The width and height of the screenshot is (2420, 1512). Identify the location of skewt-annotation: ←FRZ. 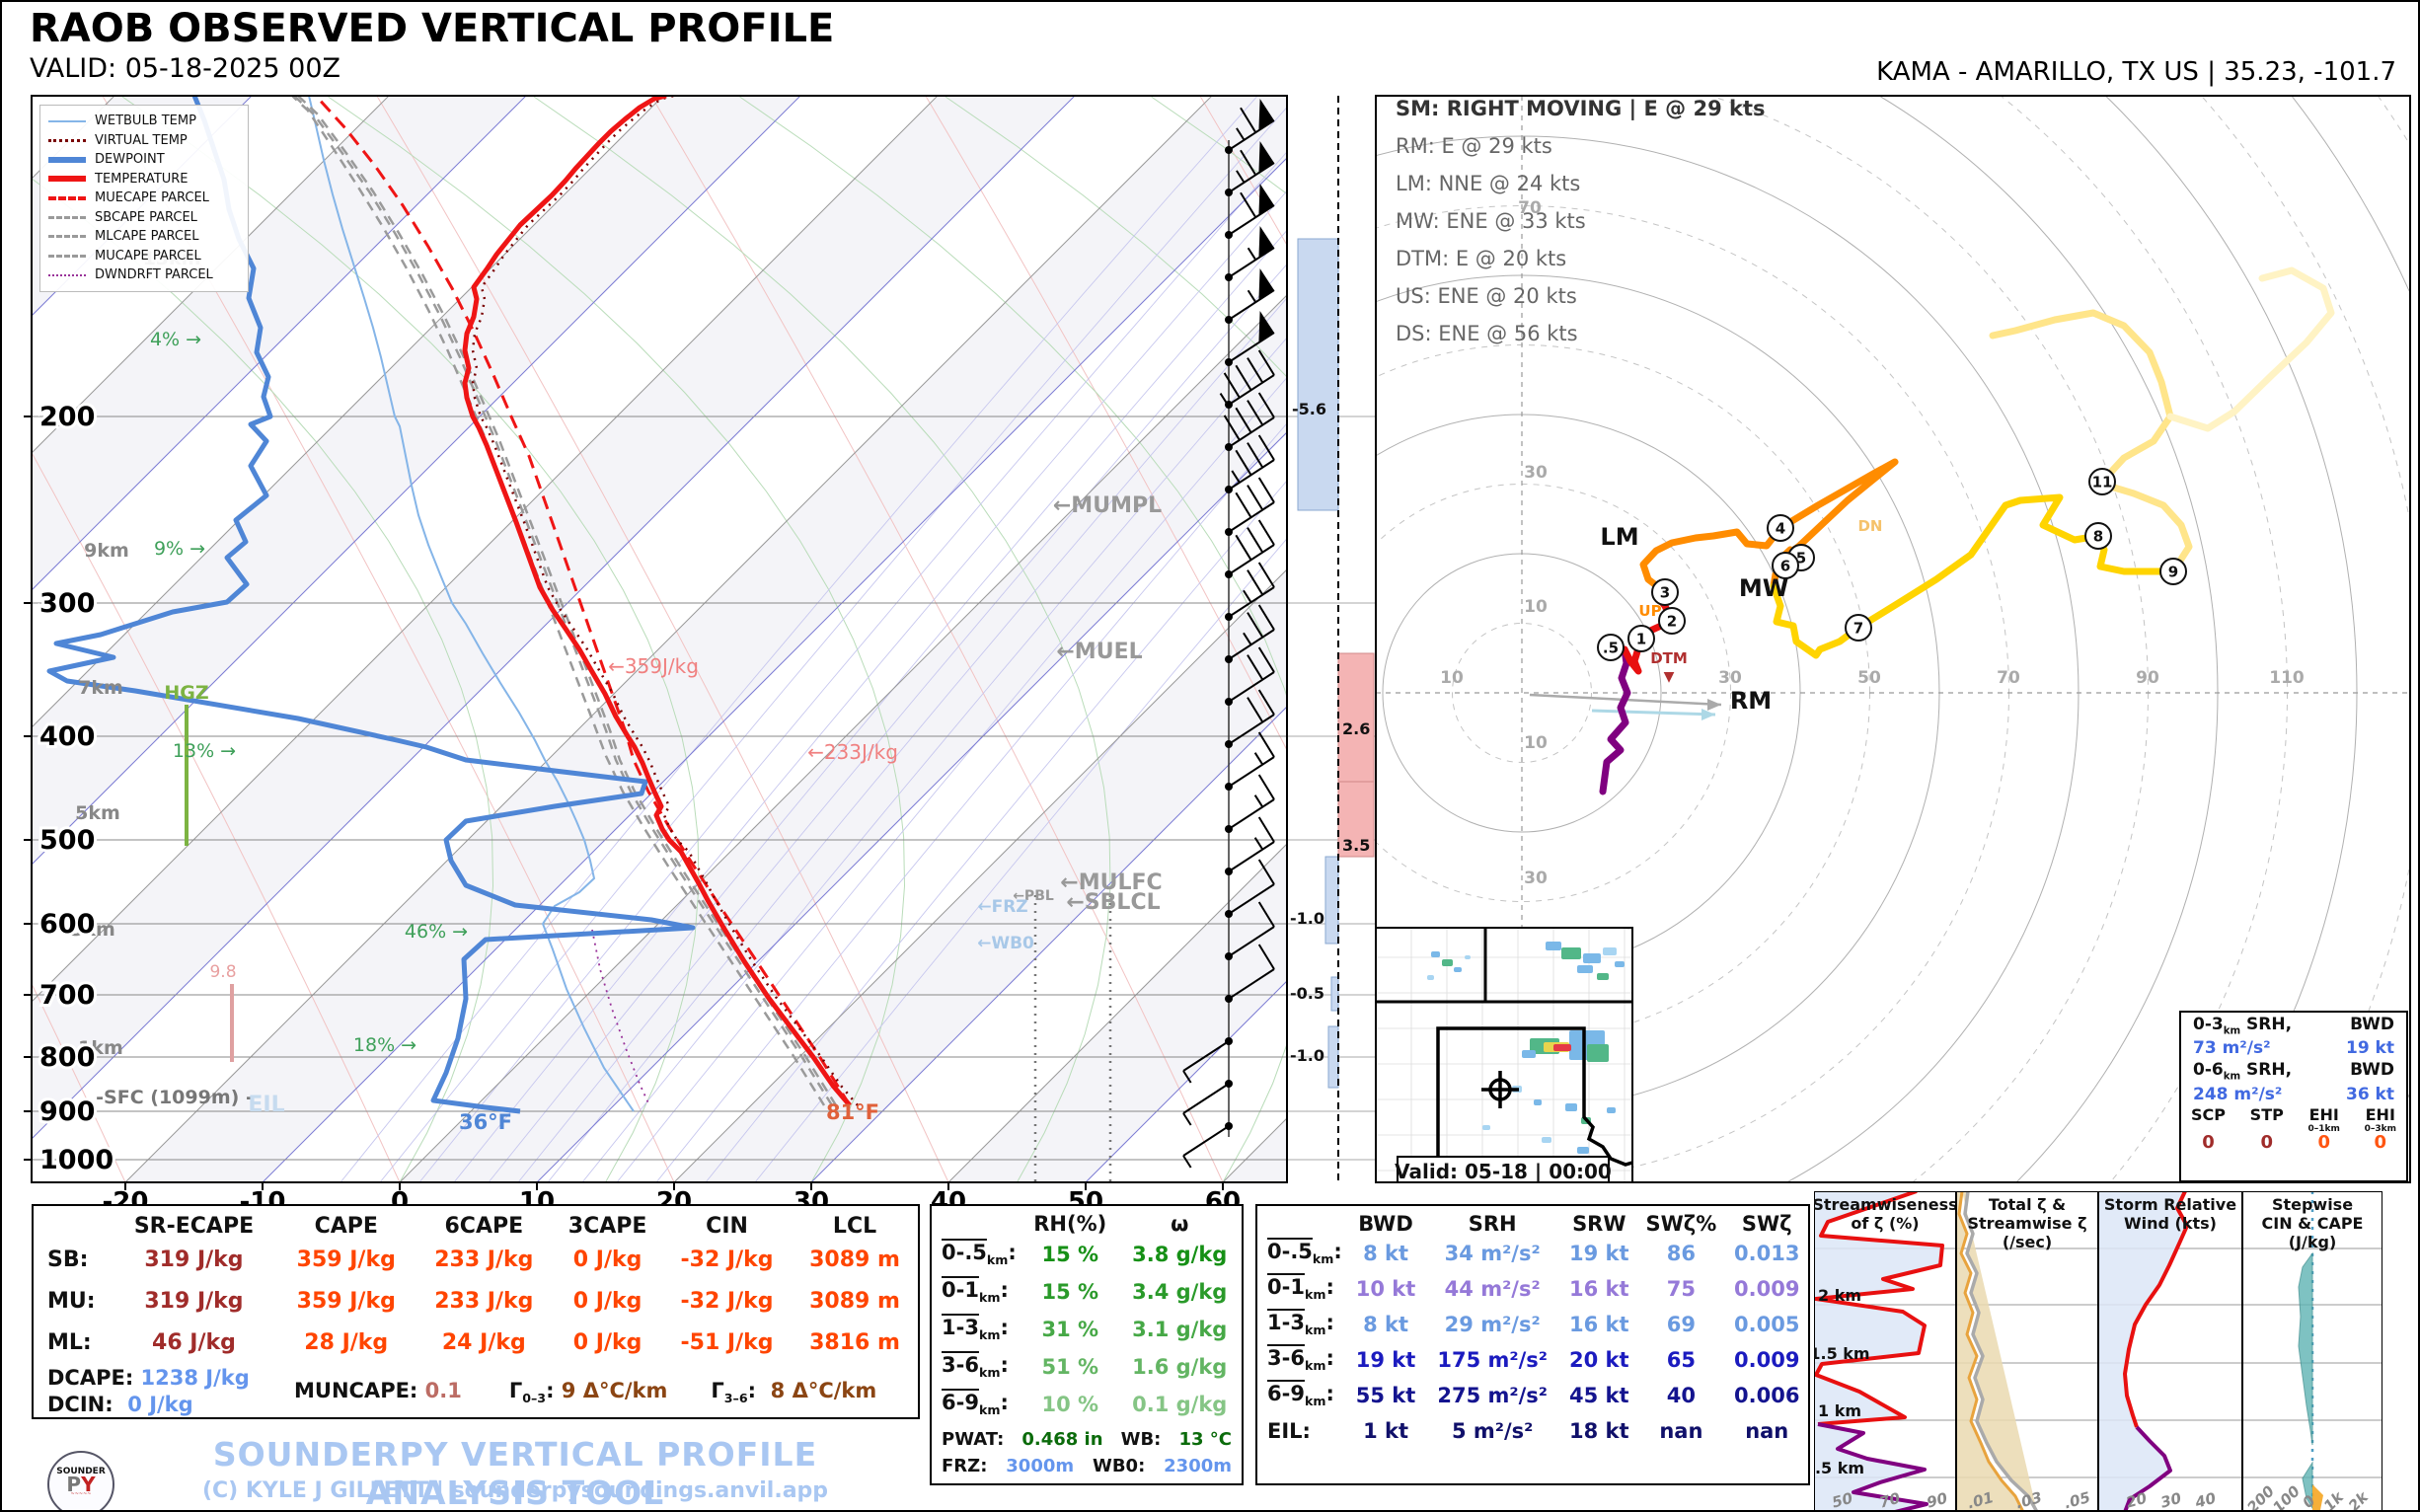
(1002, 907).